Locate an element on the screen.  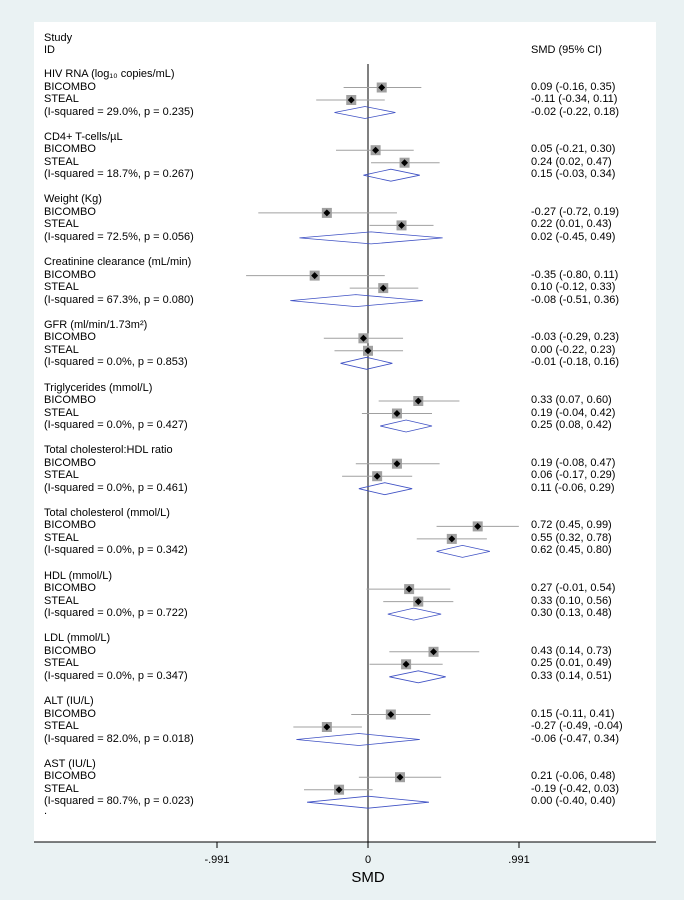
group-title: CD4+ T-cells/µL is located at coordinates (83, 136).